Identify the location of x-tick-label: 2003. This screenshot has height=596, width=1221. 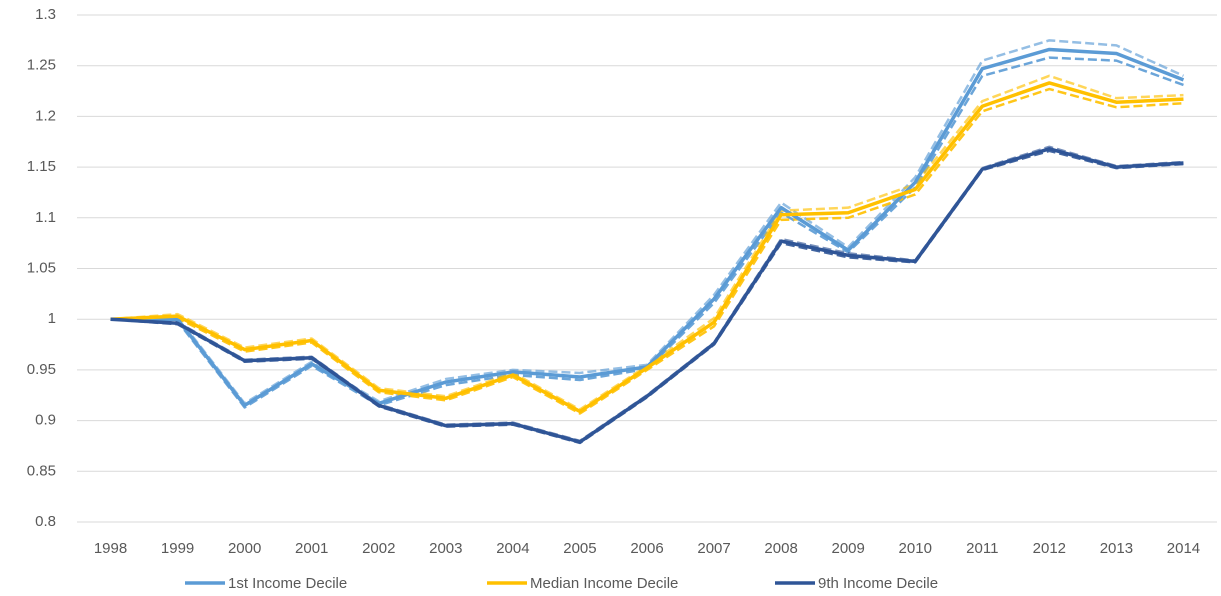
(445, 548).